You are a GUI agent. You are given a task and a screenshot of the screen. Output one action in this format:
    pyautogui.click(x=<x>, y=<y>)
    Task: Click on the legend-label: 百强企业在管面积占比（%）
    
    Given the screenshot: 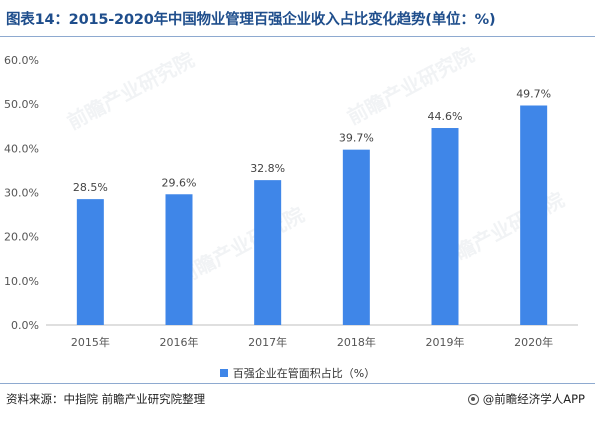 What is the action you would take?
    pyautogui.click(x=304, y=373)
    